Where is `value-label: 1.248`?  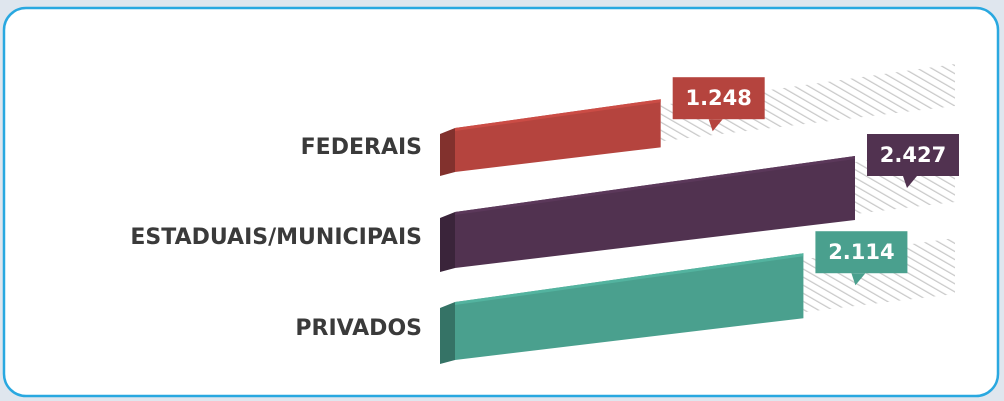
value-label: 1.248 is located at coordinates (718, 98).